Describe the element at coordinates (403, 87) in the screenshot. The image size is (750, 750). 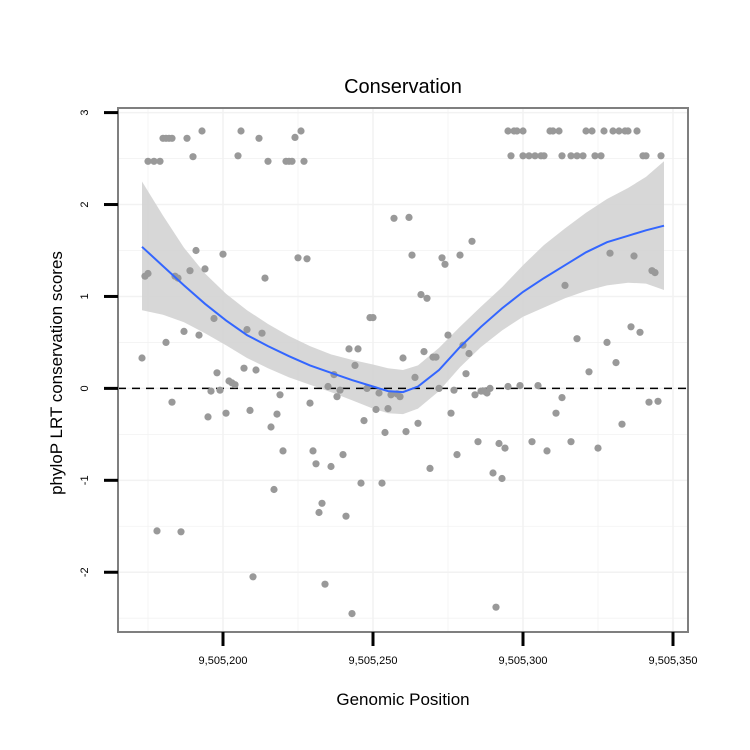
I see `chart-title: Conservation` at that location.